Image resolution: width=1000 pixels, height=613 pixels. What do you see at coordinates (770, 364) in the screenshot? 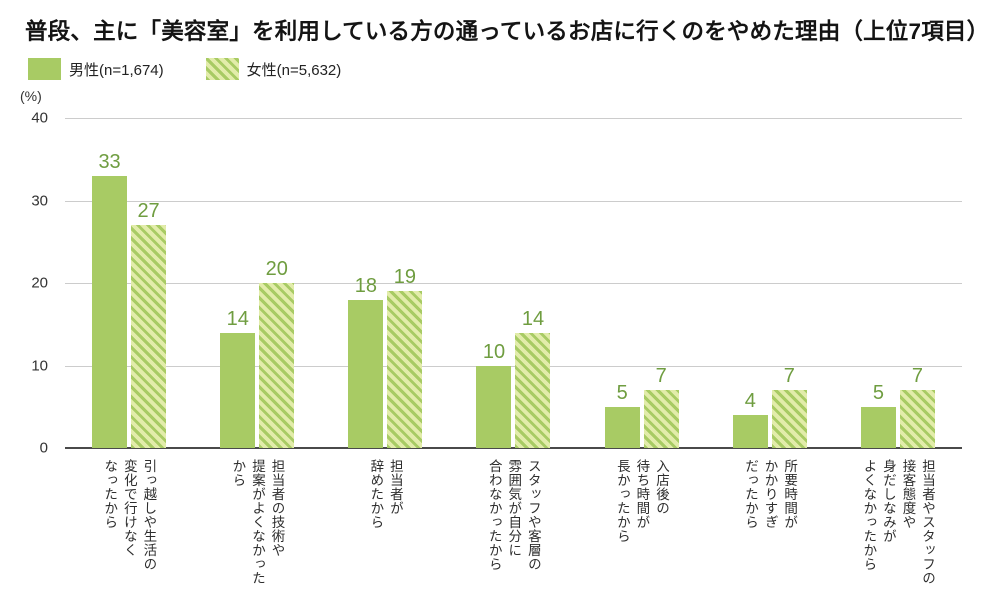
I see `bar-group-6: 4 7 所要時間が かかりすぎ だったから` at bounding box center [770, 364].